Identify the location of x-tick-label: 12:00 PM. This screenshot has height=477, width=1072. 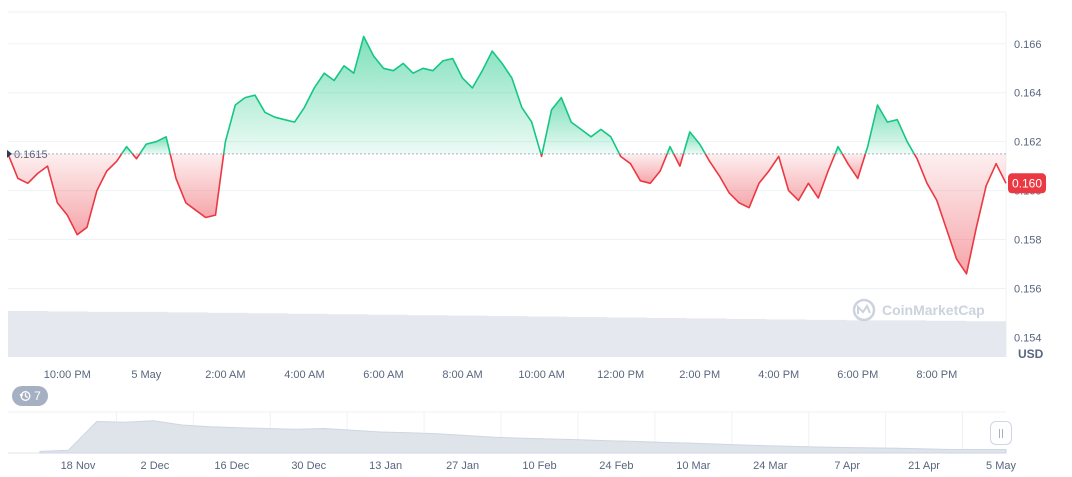
(620, 375).